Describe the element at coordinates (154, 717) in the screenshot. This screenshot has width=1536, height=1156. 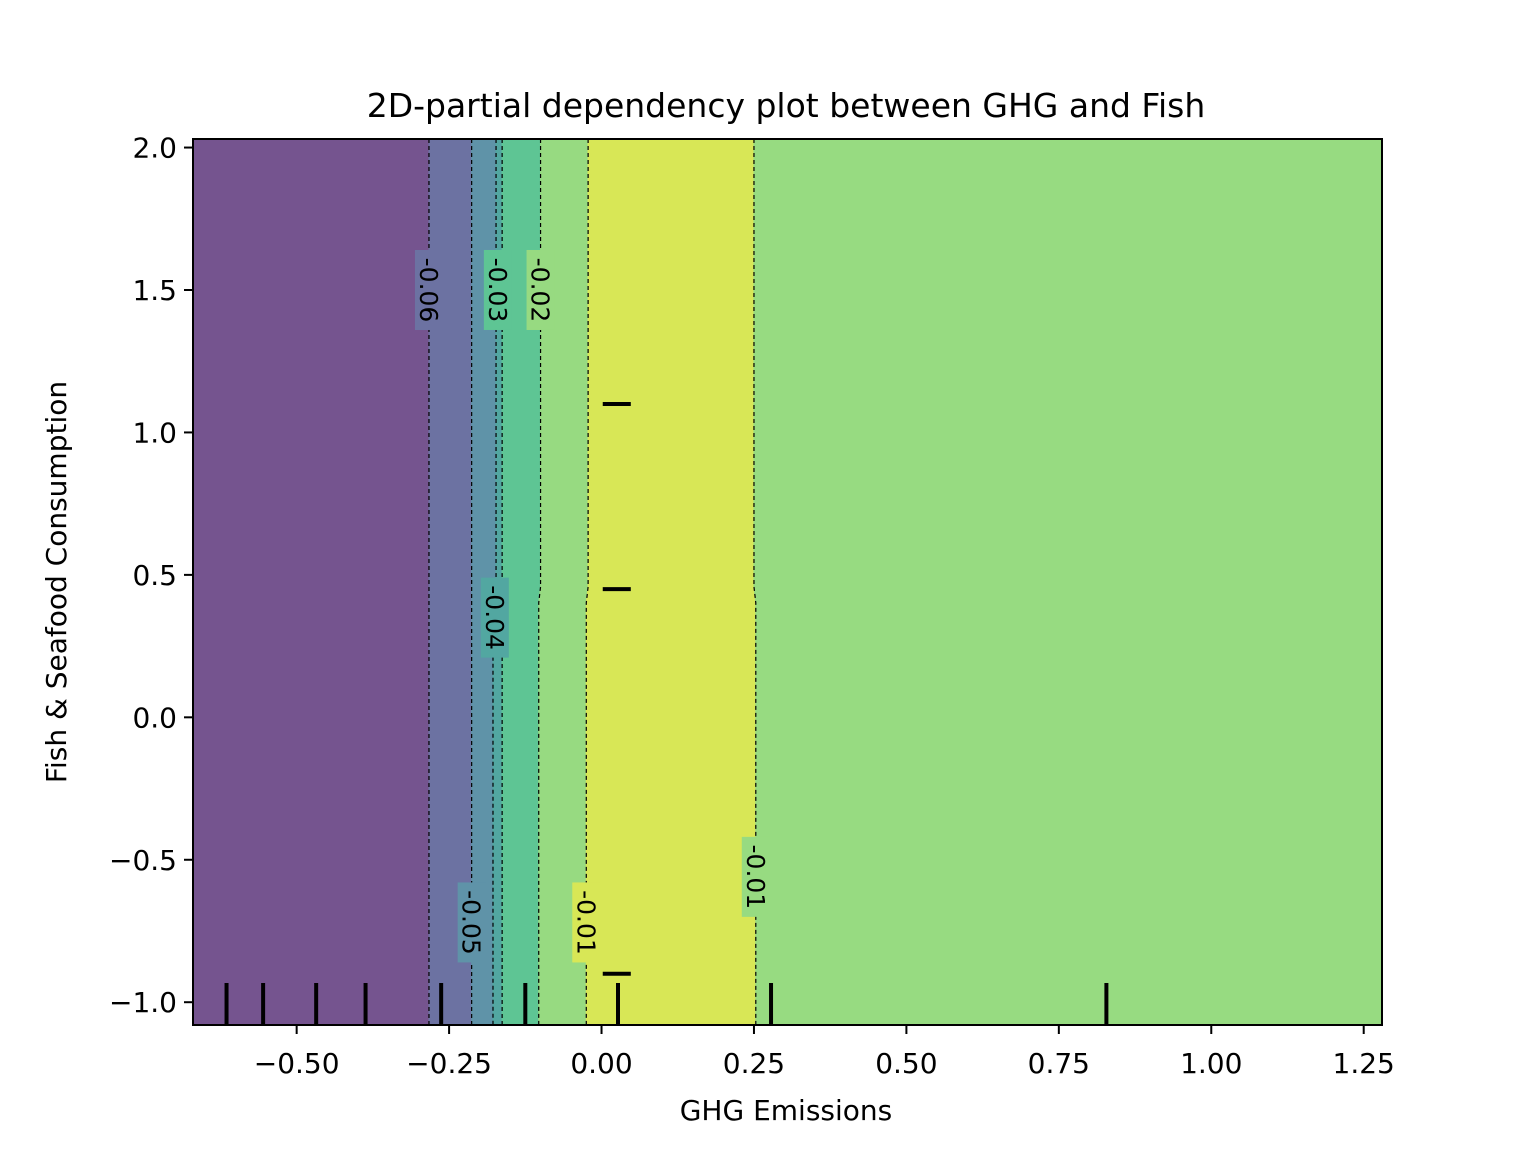
I see `y-tick-label: 0.0` at that location.